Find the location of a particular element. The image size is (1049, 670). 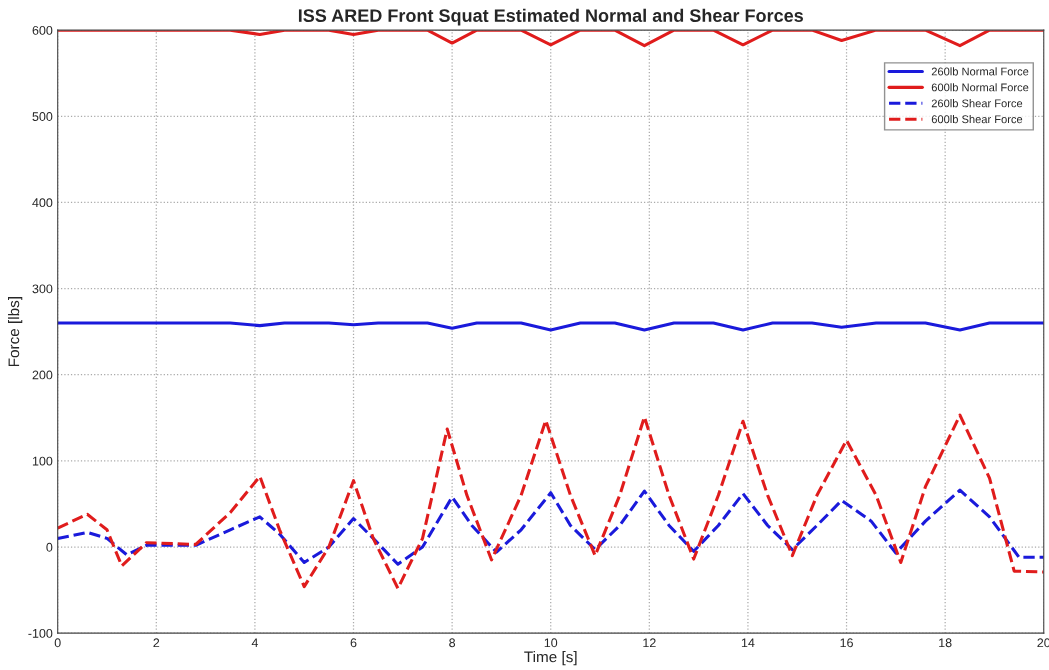

x-tick-label: 10 is located at coordinates (551, 643).